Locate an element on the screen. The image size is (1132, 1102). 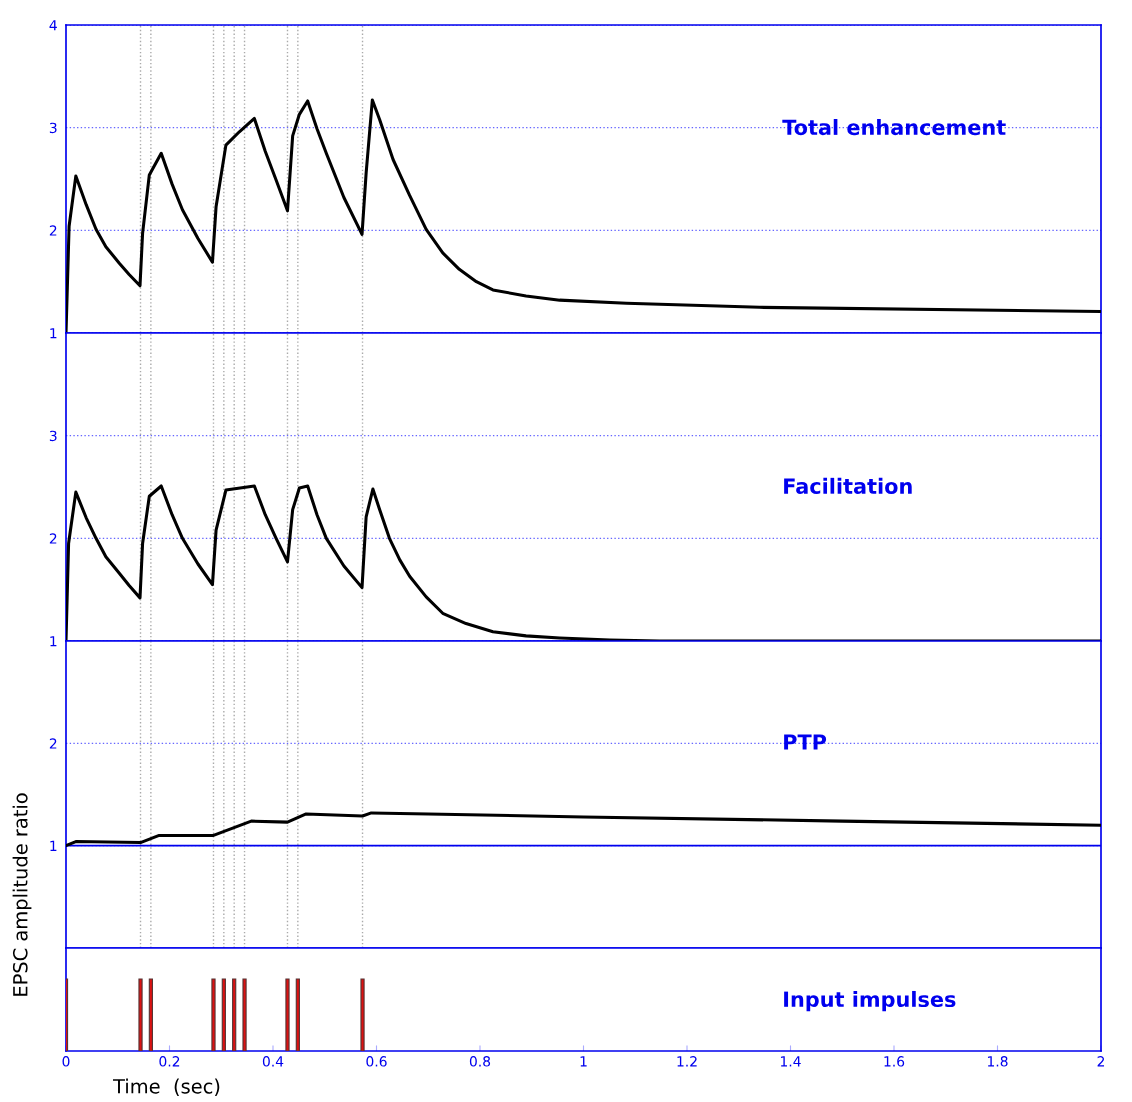
x-tick-label: 0.4 is located at coordinates (273, 1061).